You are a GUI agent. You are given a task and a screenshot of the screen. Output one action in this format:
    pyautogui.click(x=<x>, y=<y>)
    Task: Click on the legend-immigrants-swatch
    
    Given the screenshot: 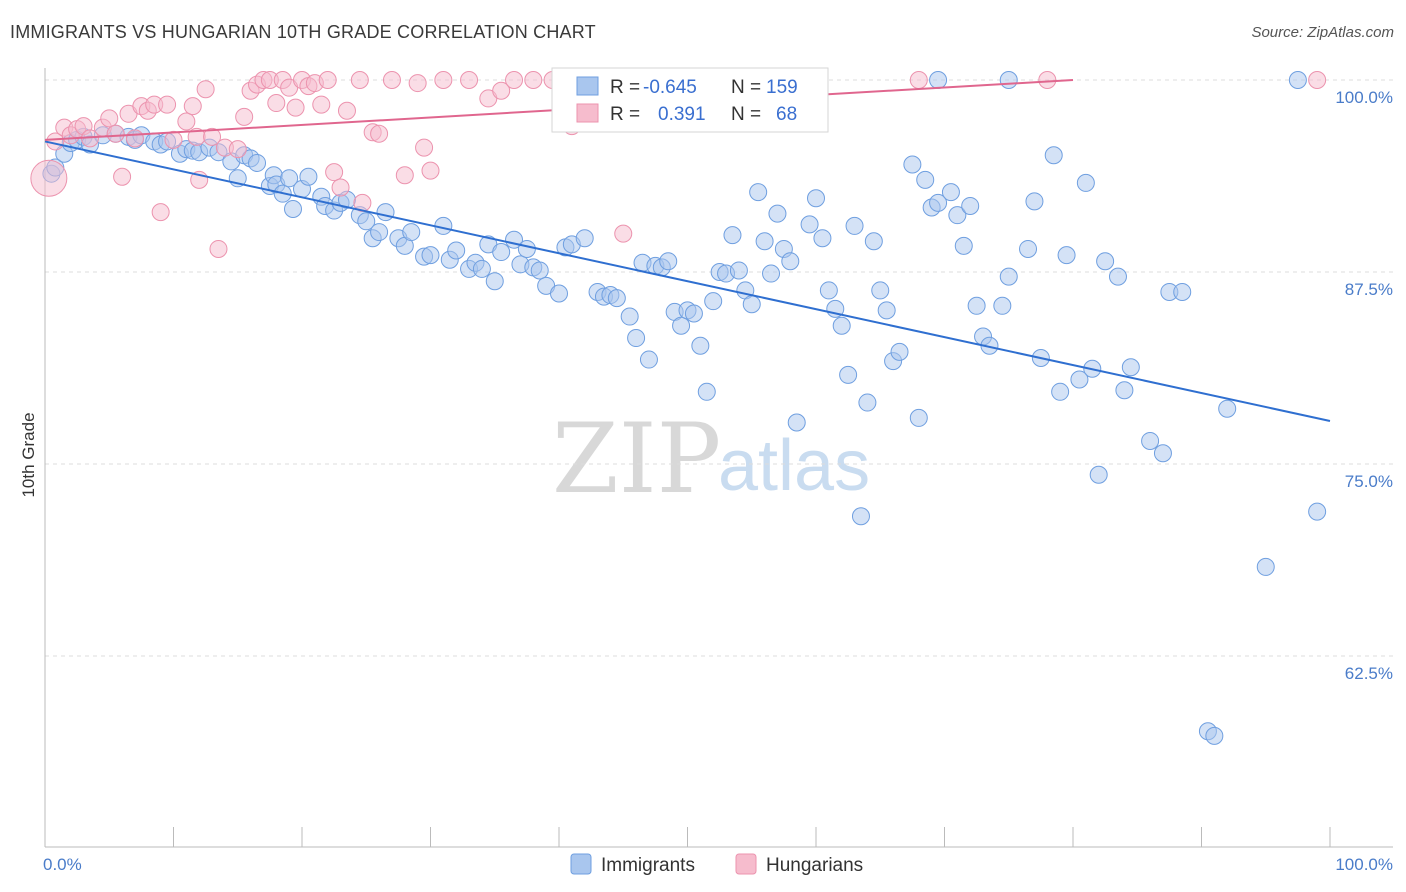 What is the action you would take?
    pyautogui.click(x=587, y=86)
    